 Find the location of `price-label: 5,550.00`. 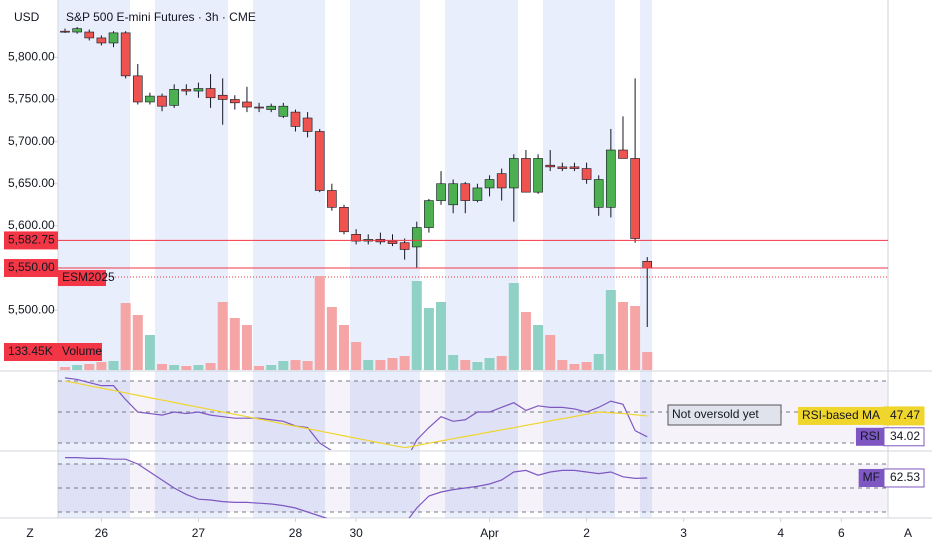

price-label: 5,550.00 is located at coordinates (31, 267).